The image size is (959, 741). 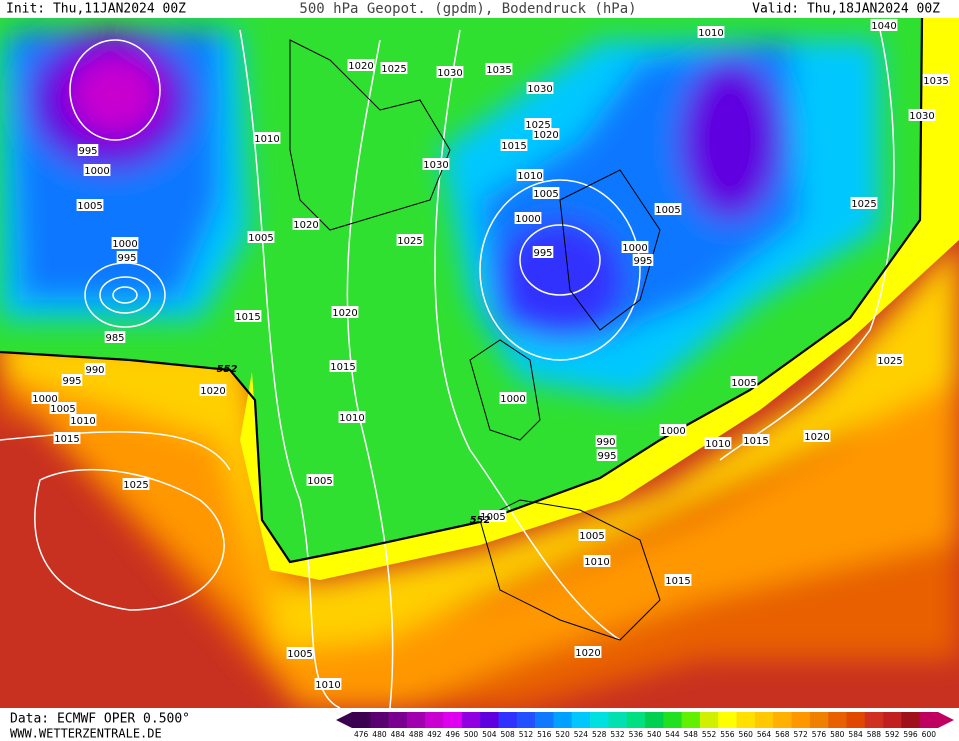 What do you see at coordinates (855, 734) in the screenshot?
I see `colorbar-label: 584` at bounding box center [855, 734].